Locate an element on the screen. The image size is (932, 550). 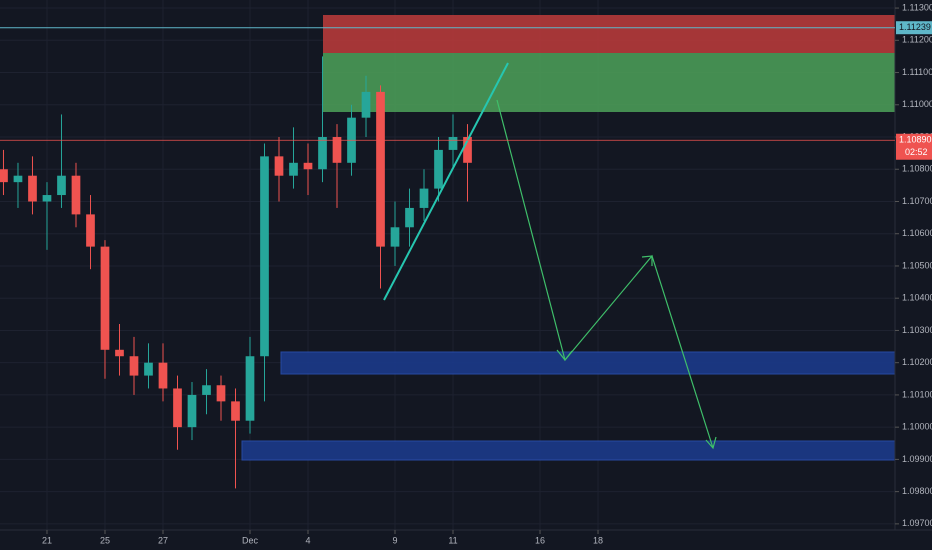
countdown-label: 02:52 is located at coordinates (916, 152).